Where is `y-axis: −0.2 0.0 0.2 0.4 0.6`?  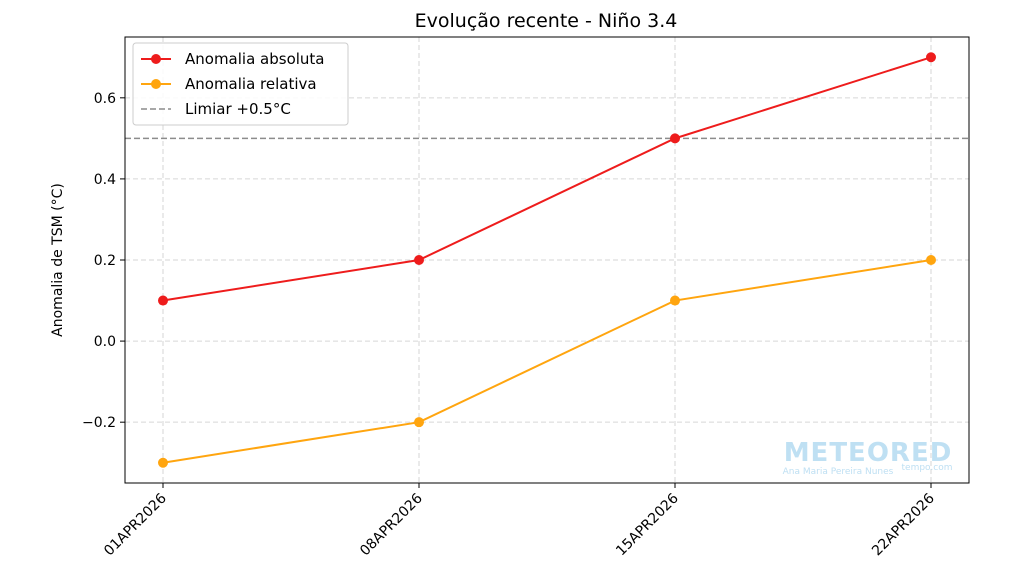
y-axis: −0.2 0.0 0.2 0.4 0.6 is located at coordinates (103, 261).